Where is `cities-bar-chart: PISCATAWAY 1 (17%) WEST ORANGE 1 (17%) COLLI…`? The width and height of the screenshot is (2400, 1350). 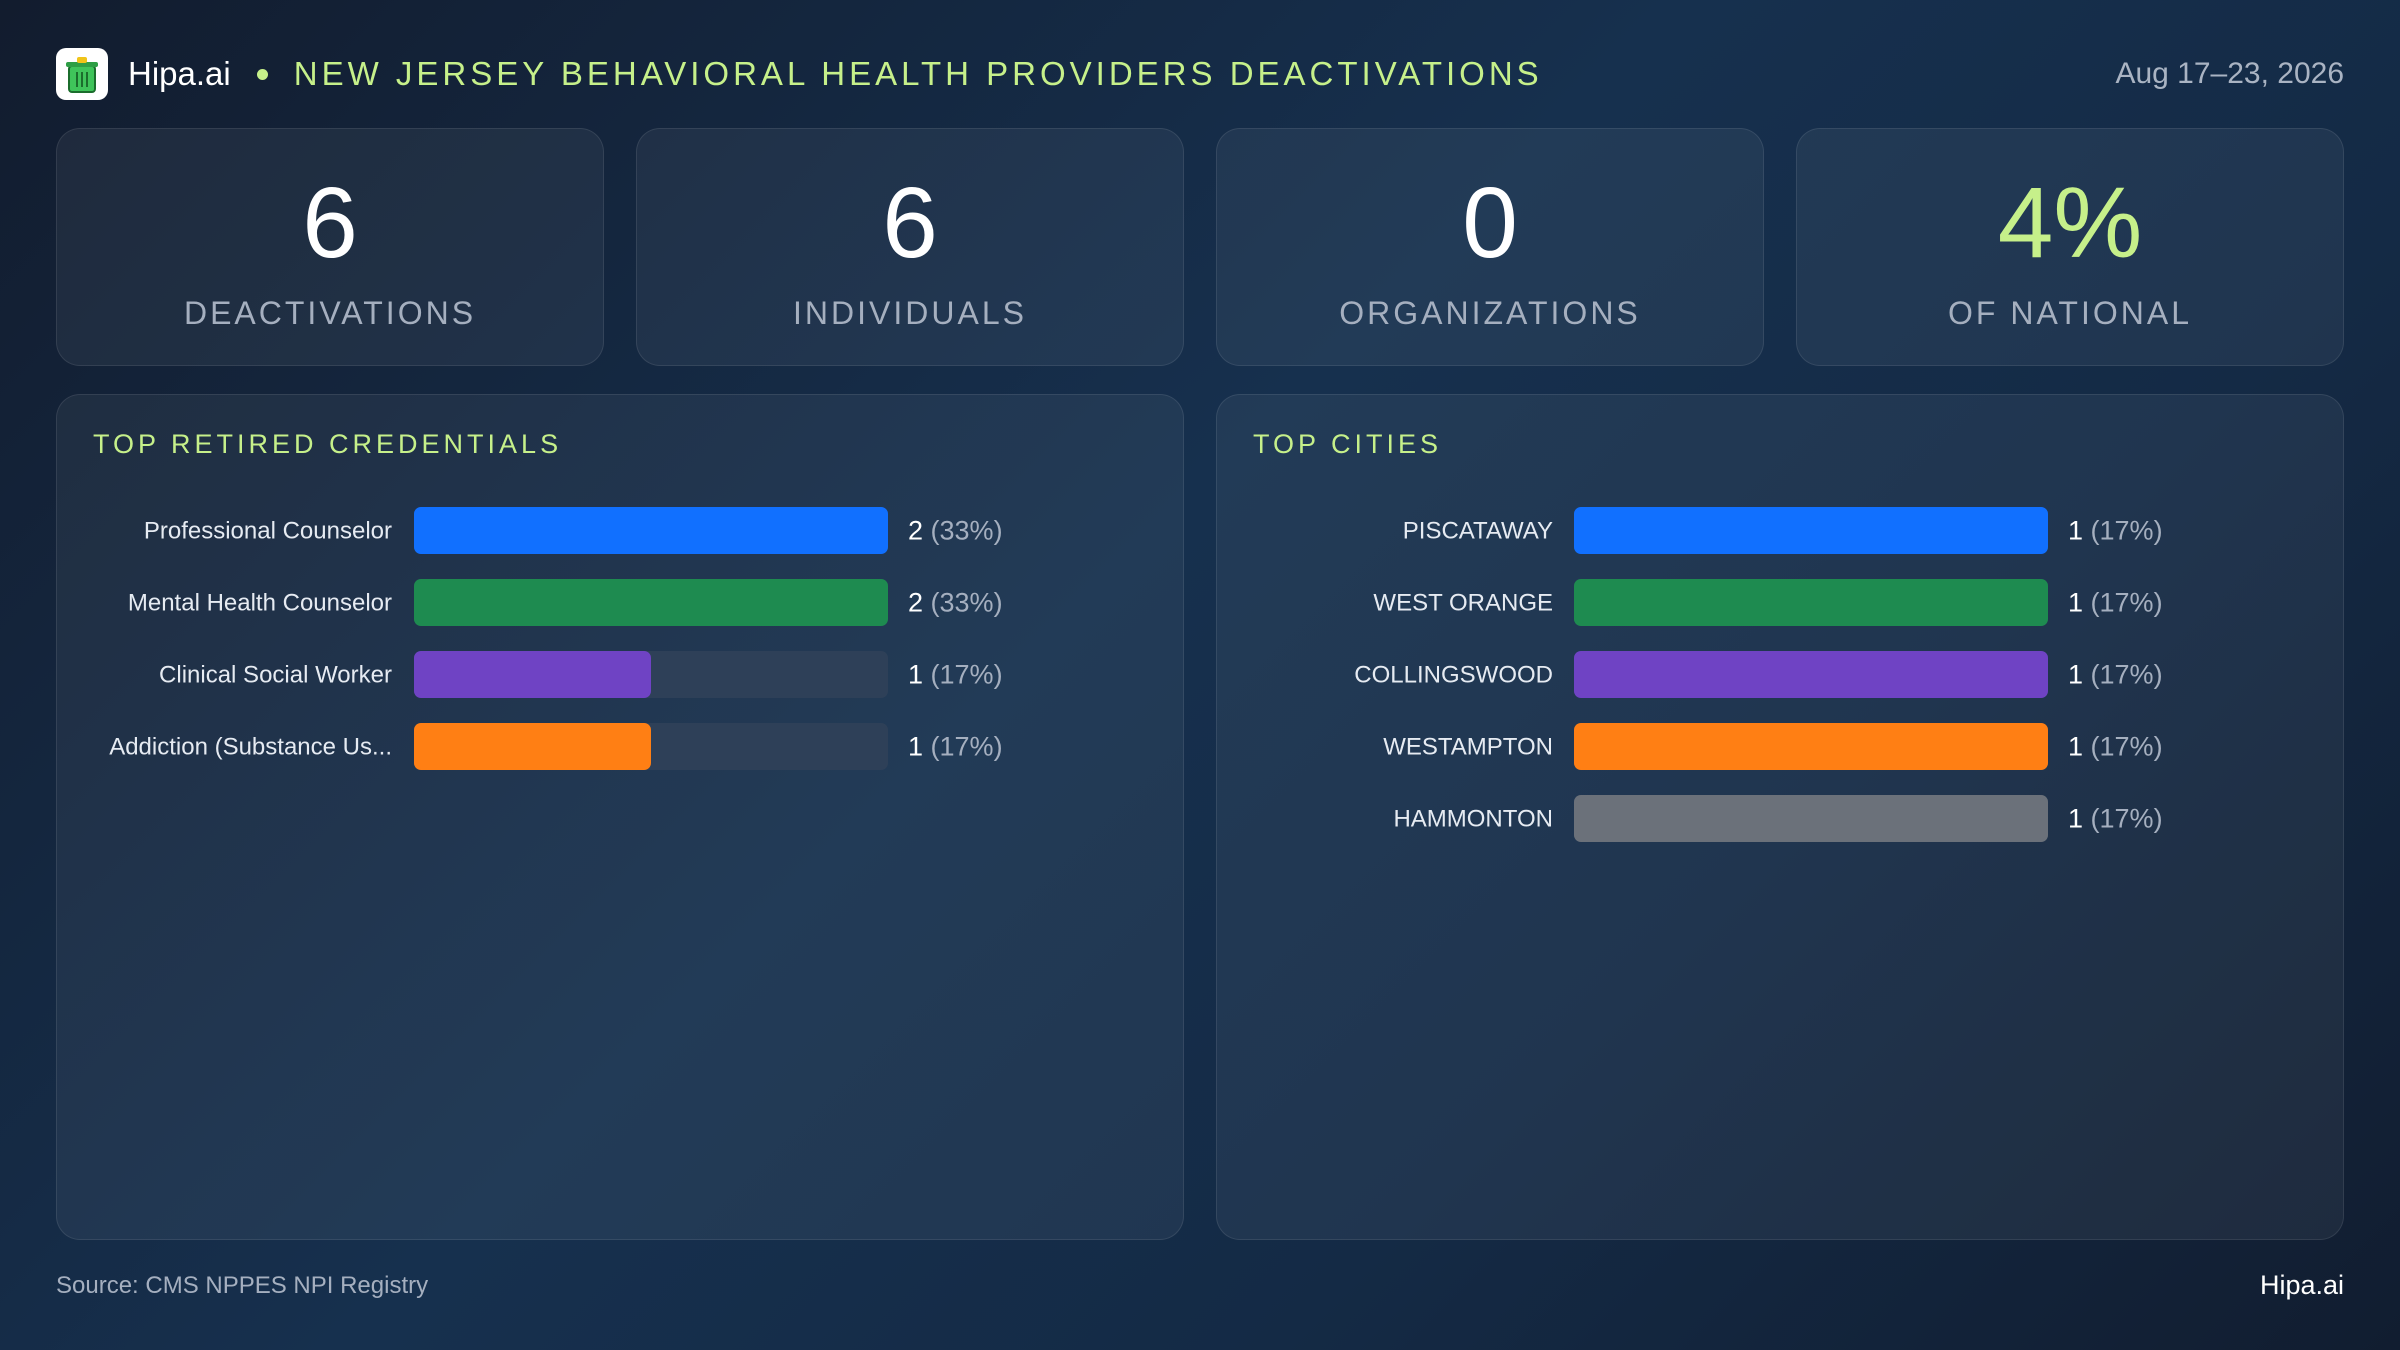
cities-bar-chart: PISCATAWAY 1 (17%) WEST ORANGE 1 (17%) COLLI… is located at coordinates (1758, 674).